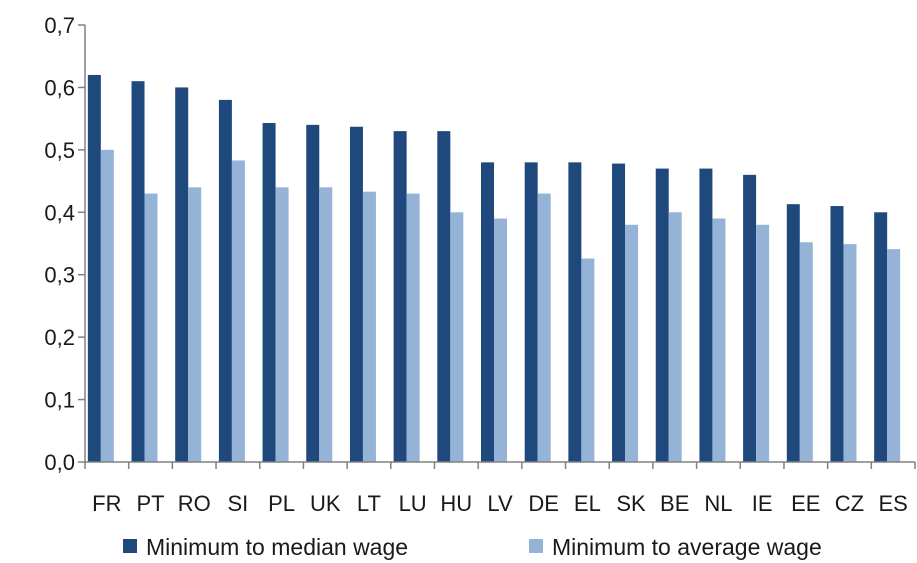  What do you see at coordinates (793, 333) in the screenshot?
I see `bar-median-ee` at bounding box center [793, 333].